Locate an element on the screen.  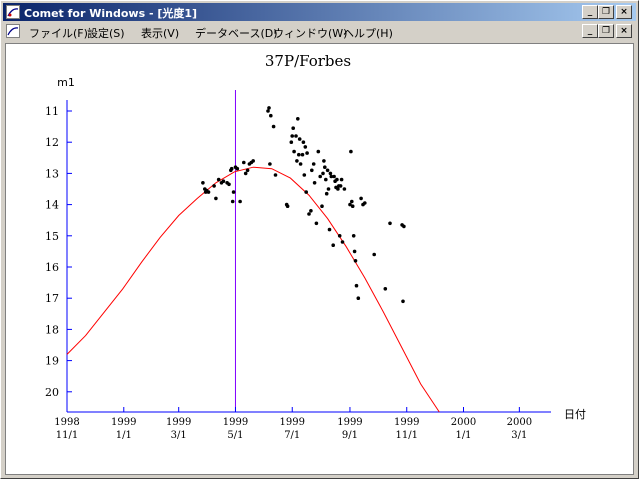
menu-view: 表示(V) is located at coordinates (160, 33).